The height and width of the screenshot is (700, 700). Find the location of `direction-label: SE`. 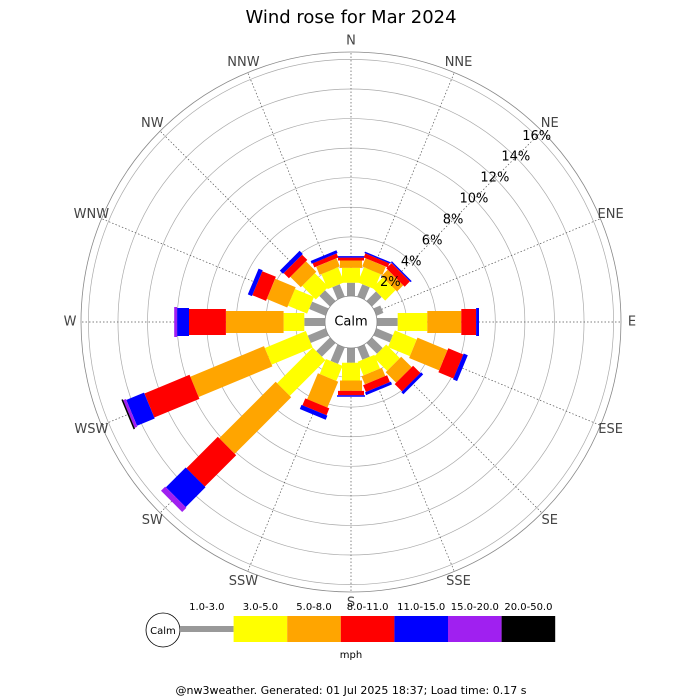

direction-label: SE is located at coordinates (549, 520).